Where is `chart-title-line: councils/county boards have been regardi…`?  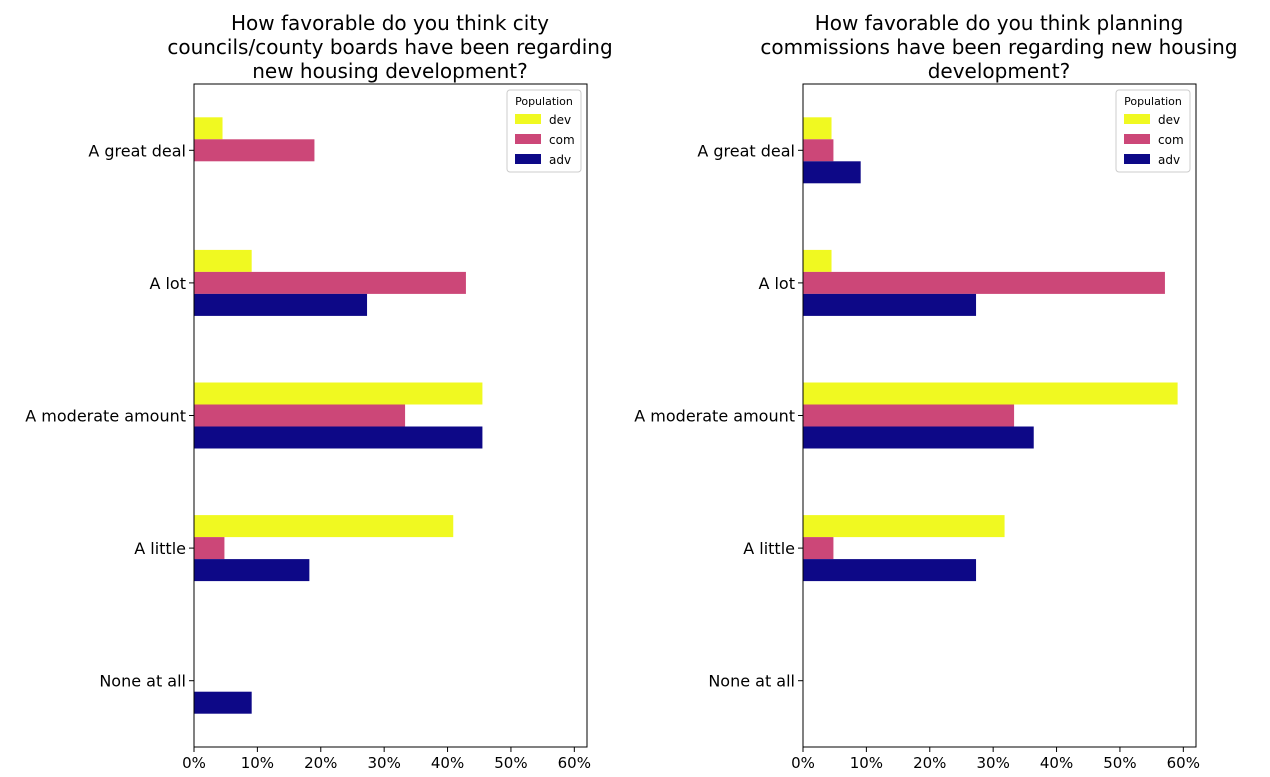 chart-title-line: councils/county boards have been regardi… is located at coordinates (389, 47).